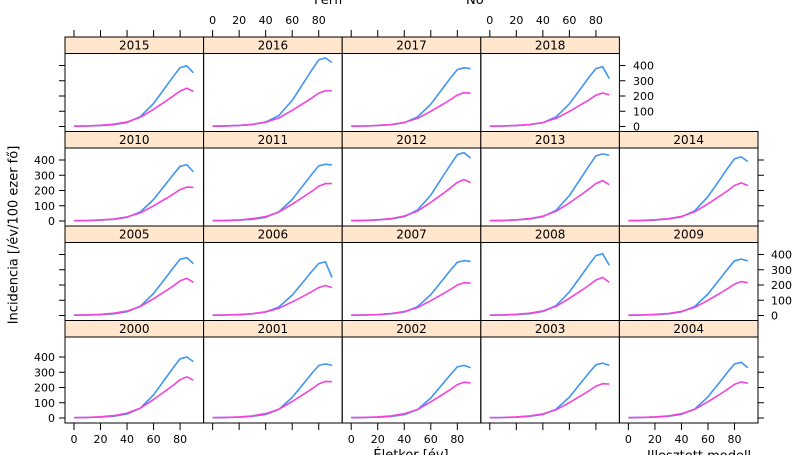 This screenshot has height=455, width=808. Describe the element at coordinates (273, 235) in the screenshot. I see `strip-year-label: 2006` at that location.